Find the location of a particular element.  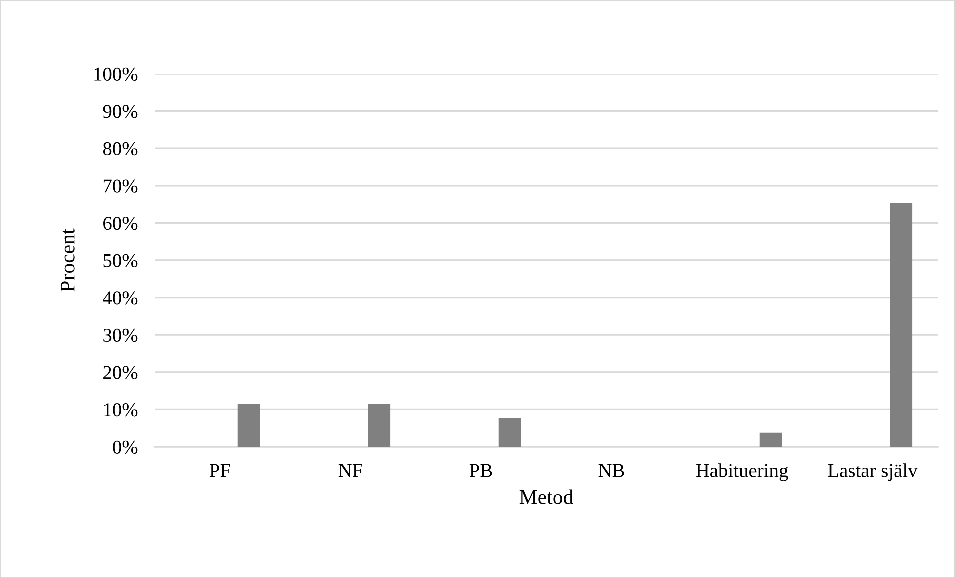

y-tick-label: 90% is located at coordinates (120, 111).